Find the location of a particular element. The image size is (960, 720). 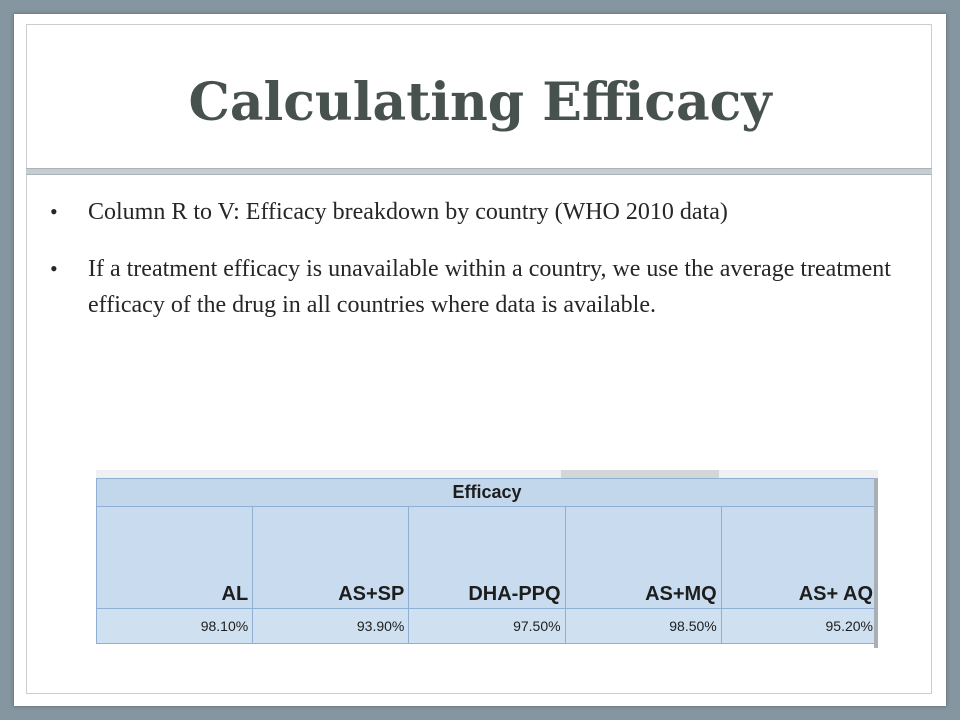

value-cell-as-sp: 93.90% is located at coordinates (331, 626).